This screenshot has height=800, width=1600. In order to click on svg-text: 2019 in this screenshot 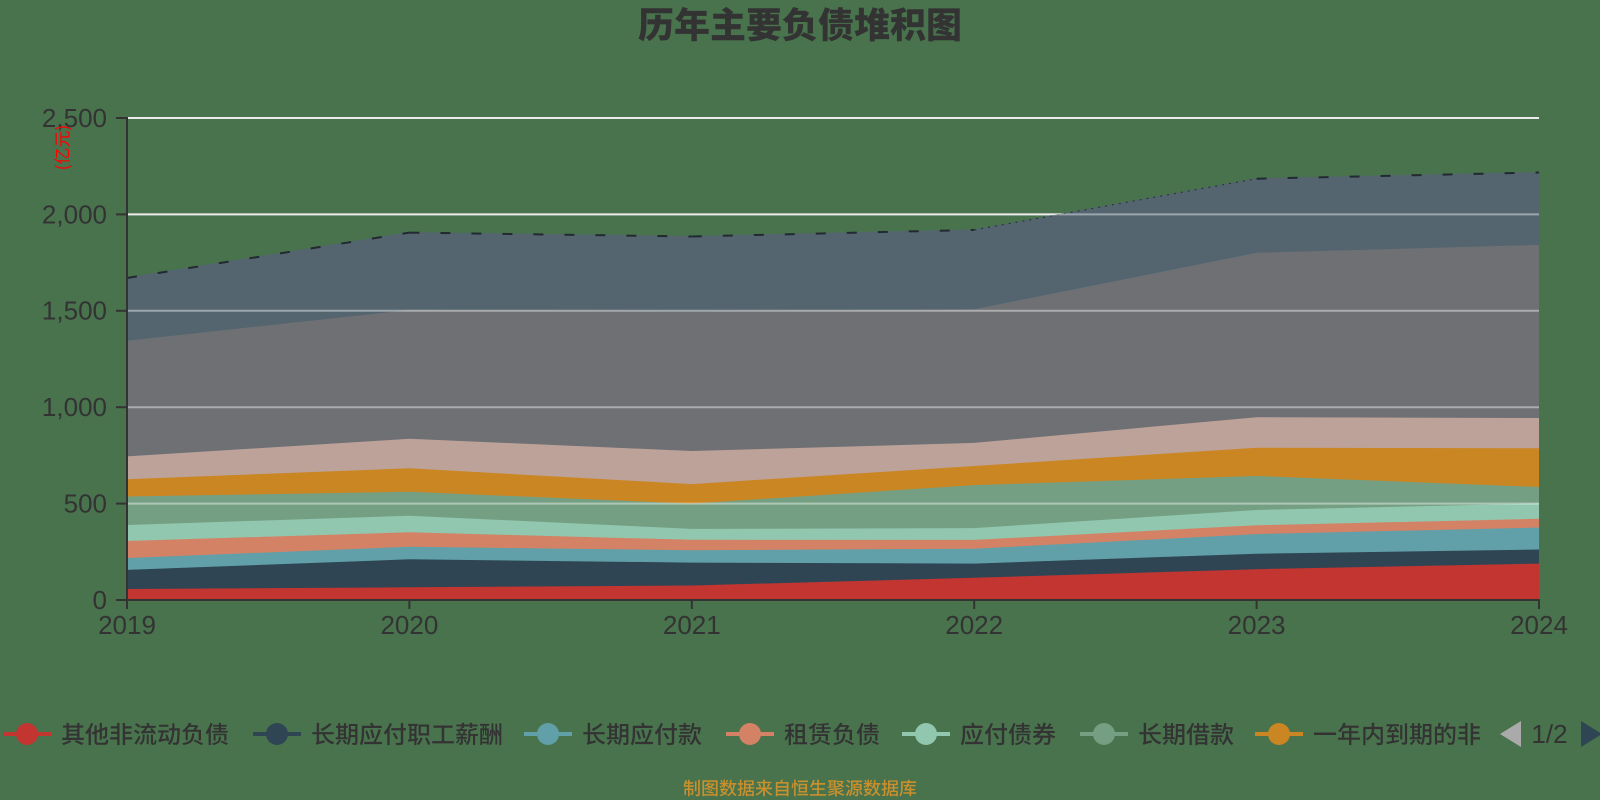, I will do `click(127, 625)`.